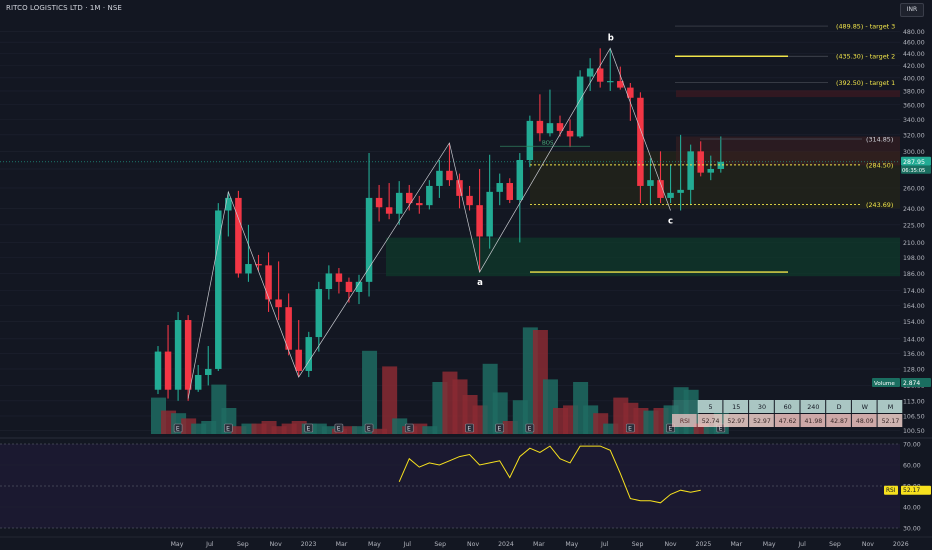 The height and width of the screenshot is (550, 932). I want to click on table-header-text: 240, so click(813, 407).